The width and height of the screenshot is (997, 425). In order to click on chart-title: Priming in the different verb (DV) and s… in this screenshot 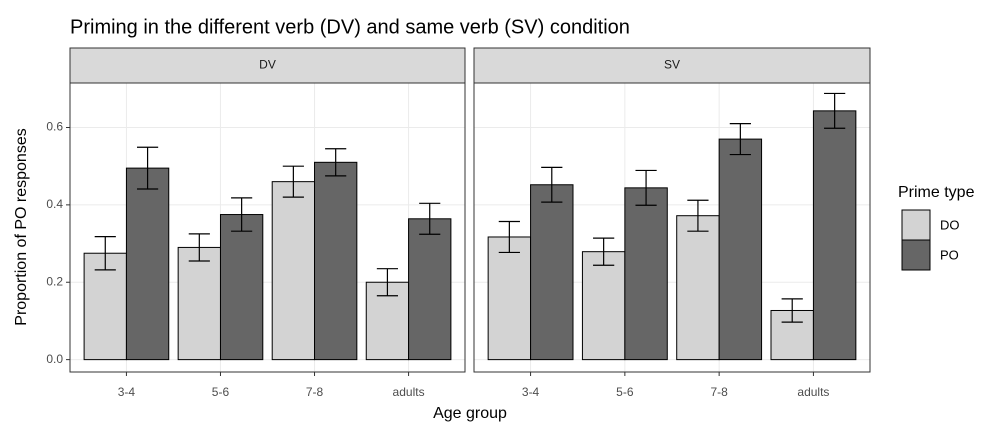, I will do `click(350, 27)`.